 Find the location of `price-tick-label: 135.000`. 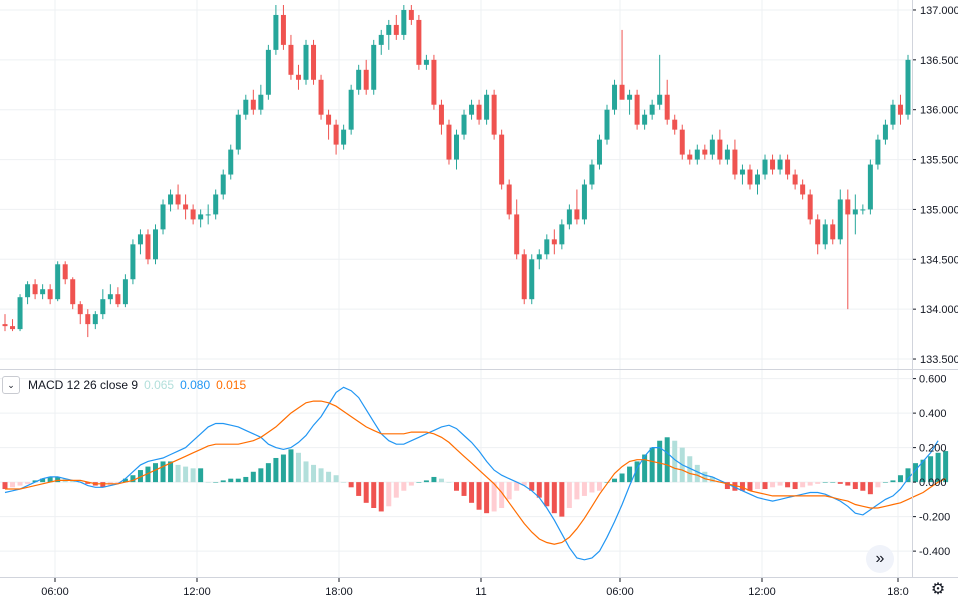

price-tick-label: 135.000 is located at coordinates (939, 210).